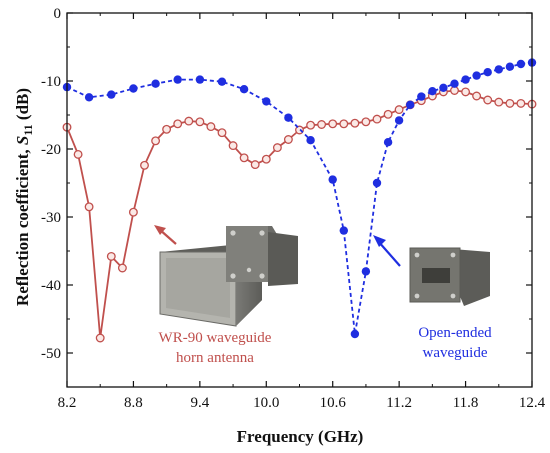 This screenshot has height=453, width=550. I want to click on waveguide-arrow, so click(387, 251).